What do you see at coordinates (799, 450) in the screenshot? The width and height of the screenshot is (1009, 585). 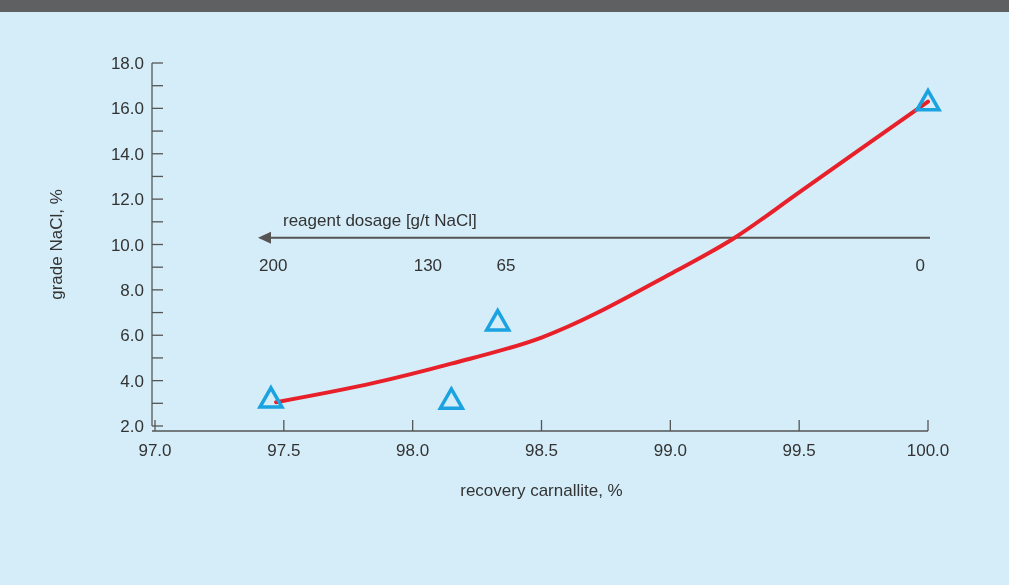 I see `x-tick-label: 99.5` at bounding box center [799, 450].